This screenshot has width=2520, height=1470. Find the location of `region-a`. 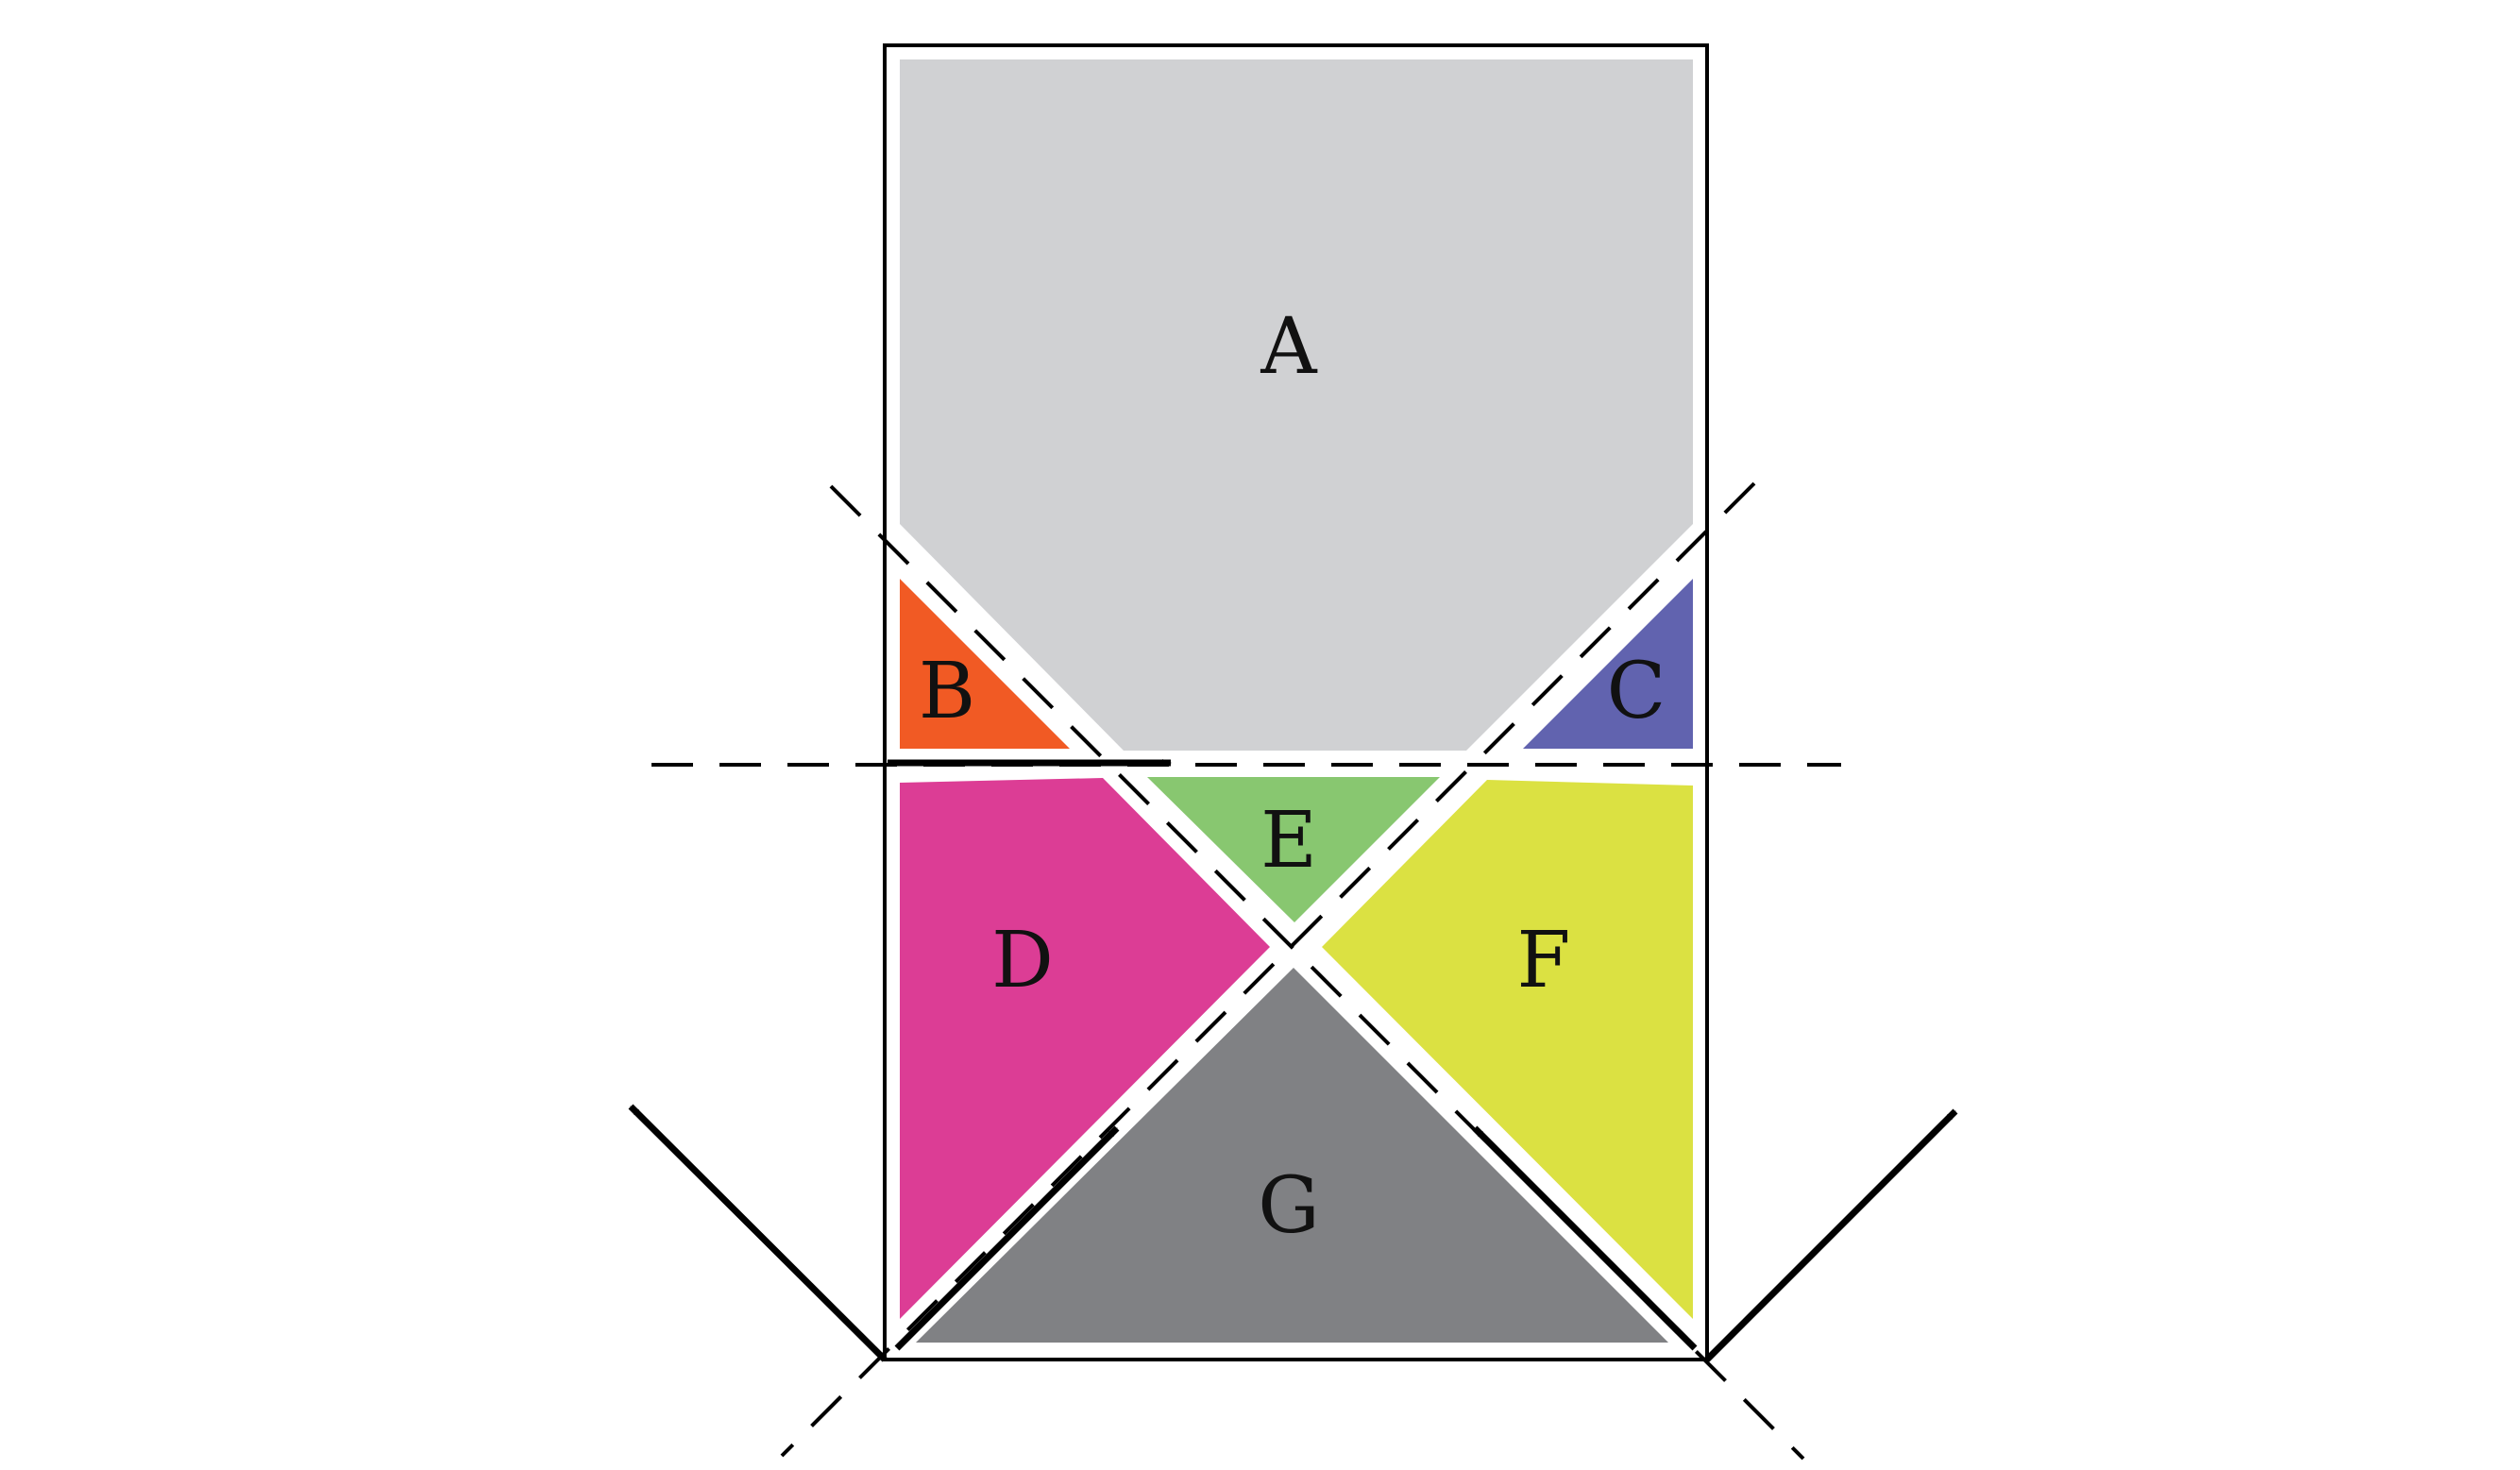

region-a is located at coordinates (1296, 405).